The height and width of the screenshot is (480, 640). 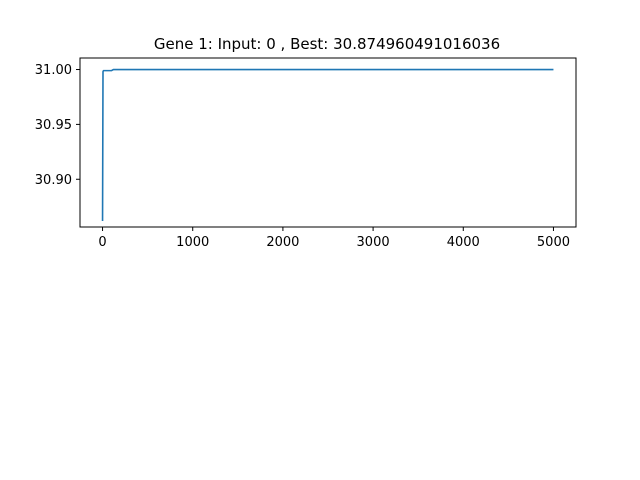 I want to click on y-axis: 30.90 30.95 31.00, so click(x=57, y=125).